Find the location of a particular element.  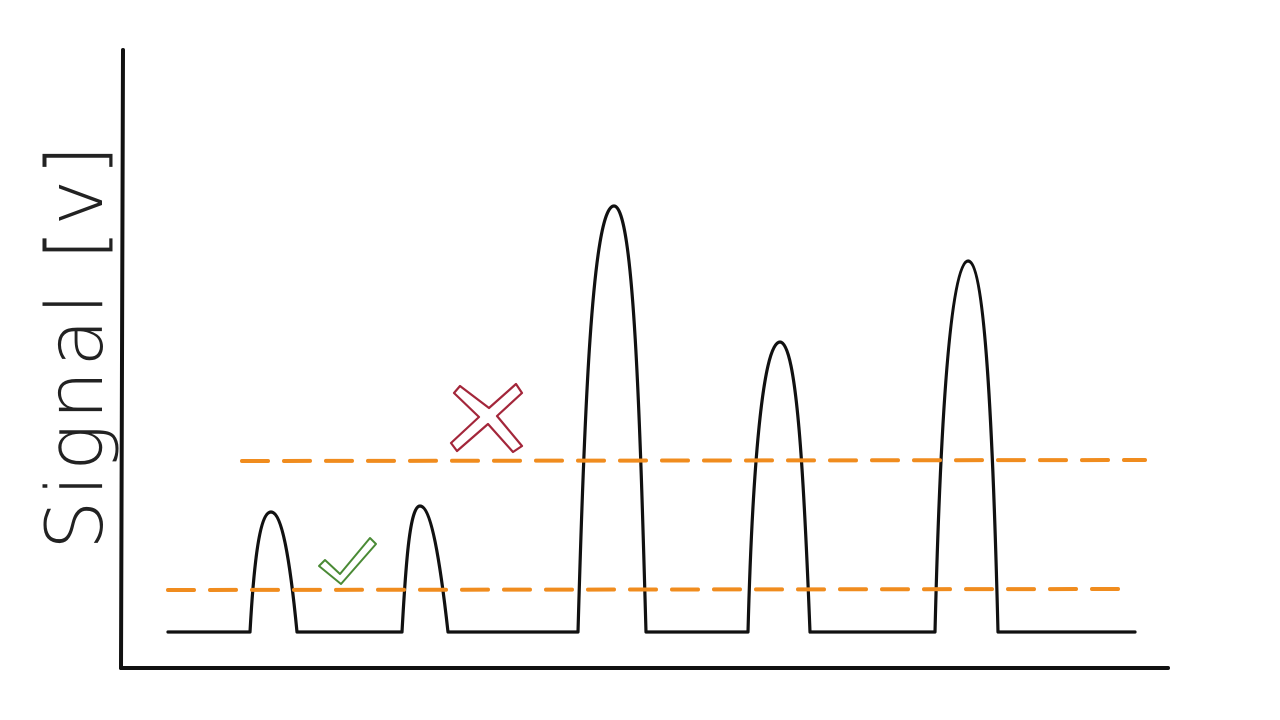

threshold-line-high is located at coordinates (693, 460).